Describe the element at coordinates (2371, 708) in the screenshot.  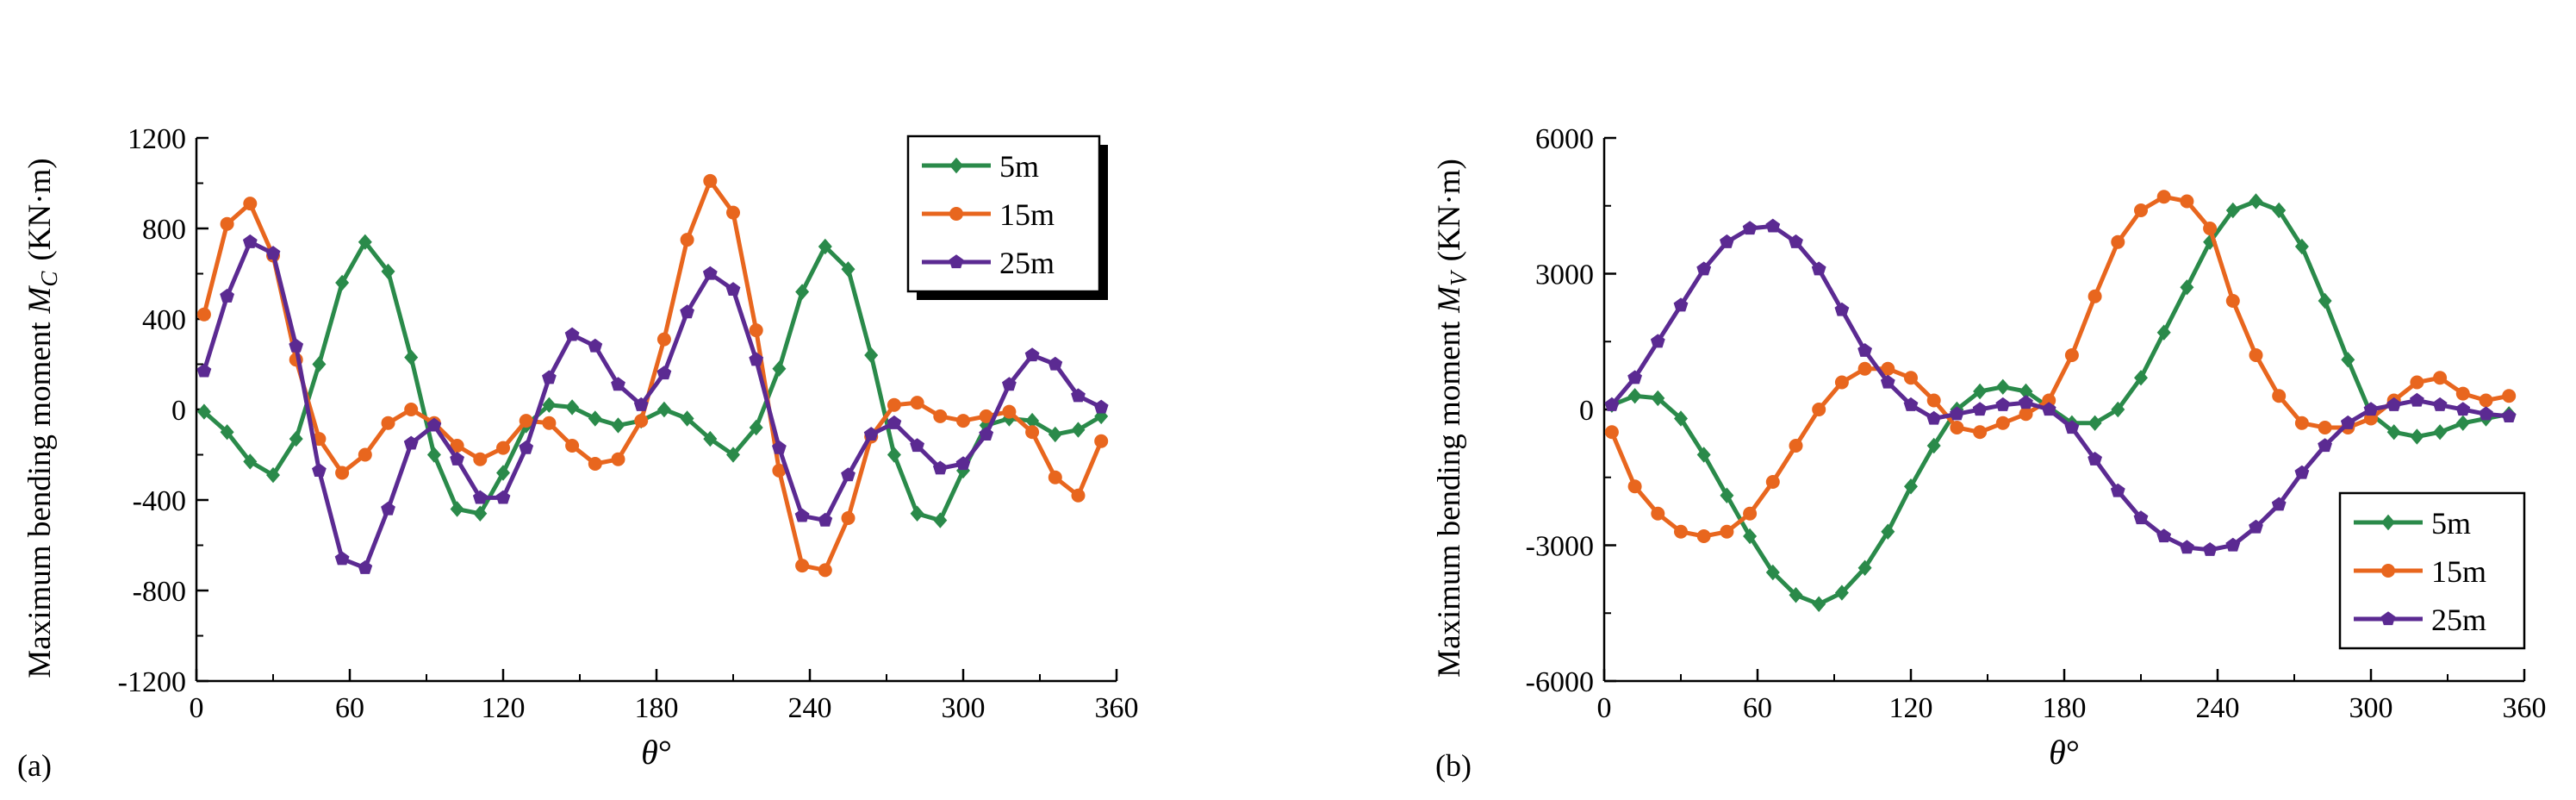
I see `x-tick-label: 300` at that location.